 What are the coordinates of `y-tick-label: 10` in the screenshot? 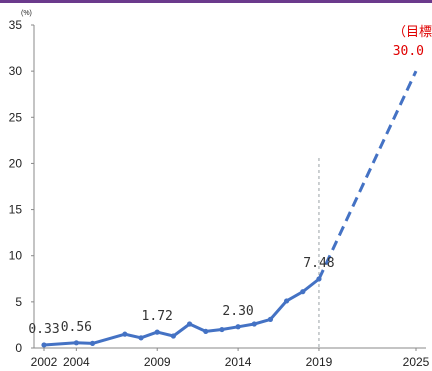 It's located at (16, 256).